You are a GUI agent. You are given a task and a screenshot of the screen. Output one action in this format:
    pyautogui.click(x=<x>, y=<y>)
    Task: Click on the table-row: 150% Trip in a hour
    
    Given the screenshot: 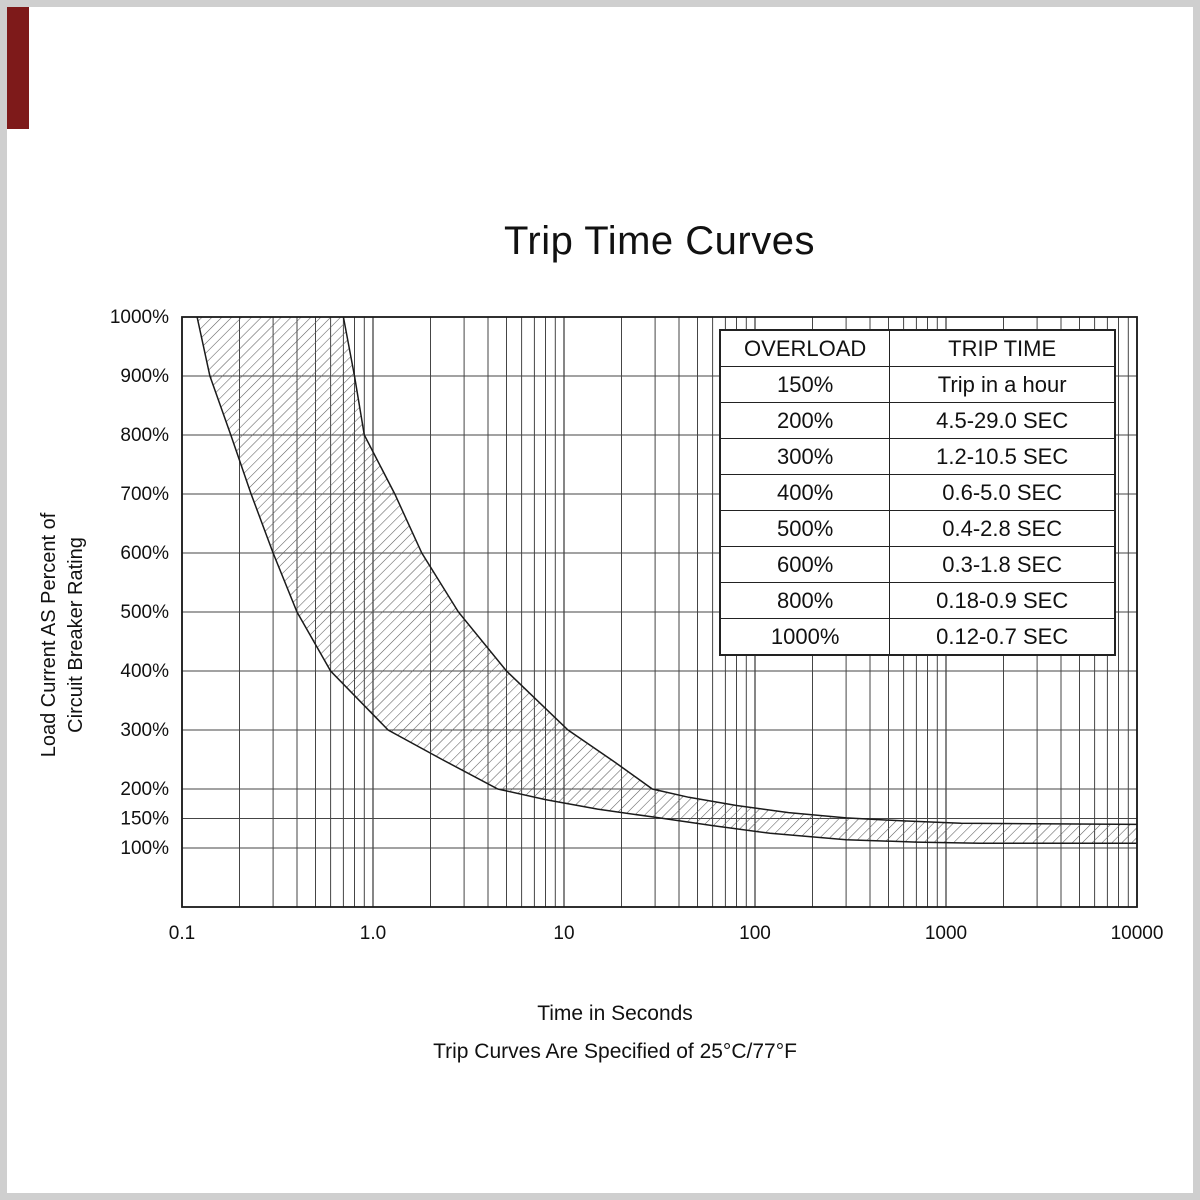 What is the action you would take?
    pyautogui.click(x=917, y=384)
    